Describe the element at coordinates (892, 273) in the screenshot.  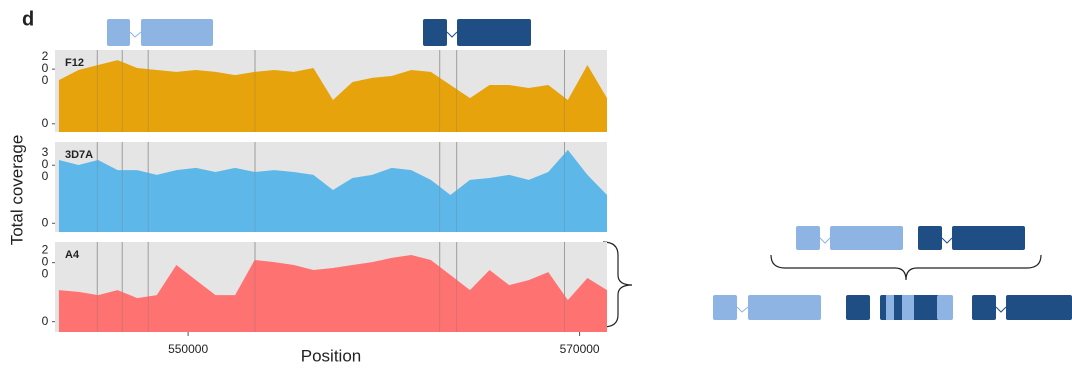
I see `gene-model-right` at that location.